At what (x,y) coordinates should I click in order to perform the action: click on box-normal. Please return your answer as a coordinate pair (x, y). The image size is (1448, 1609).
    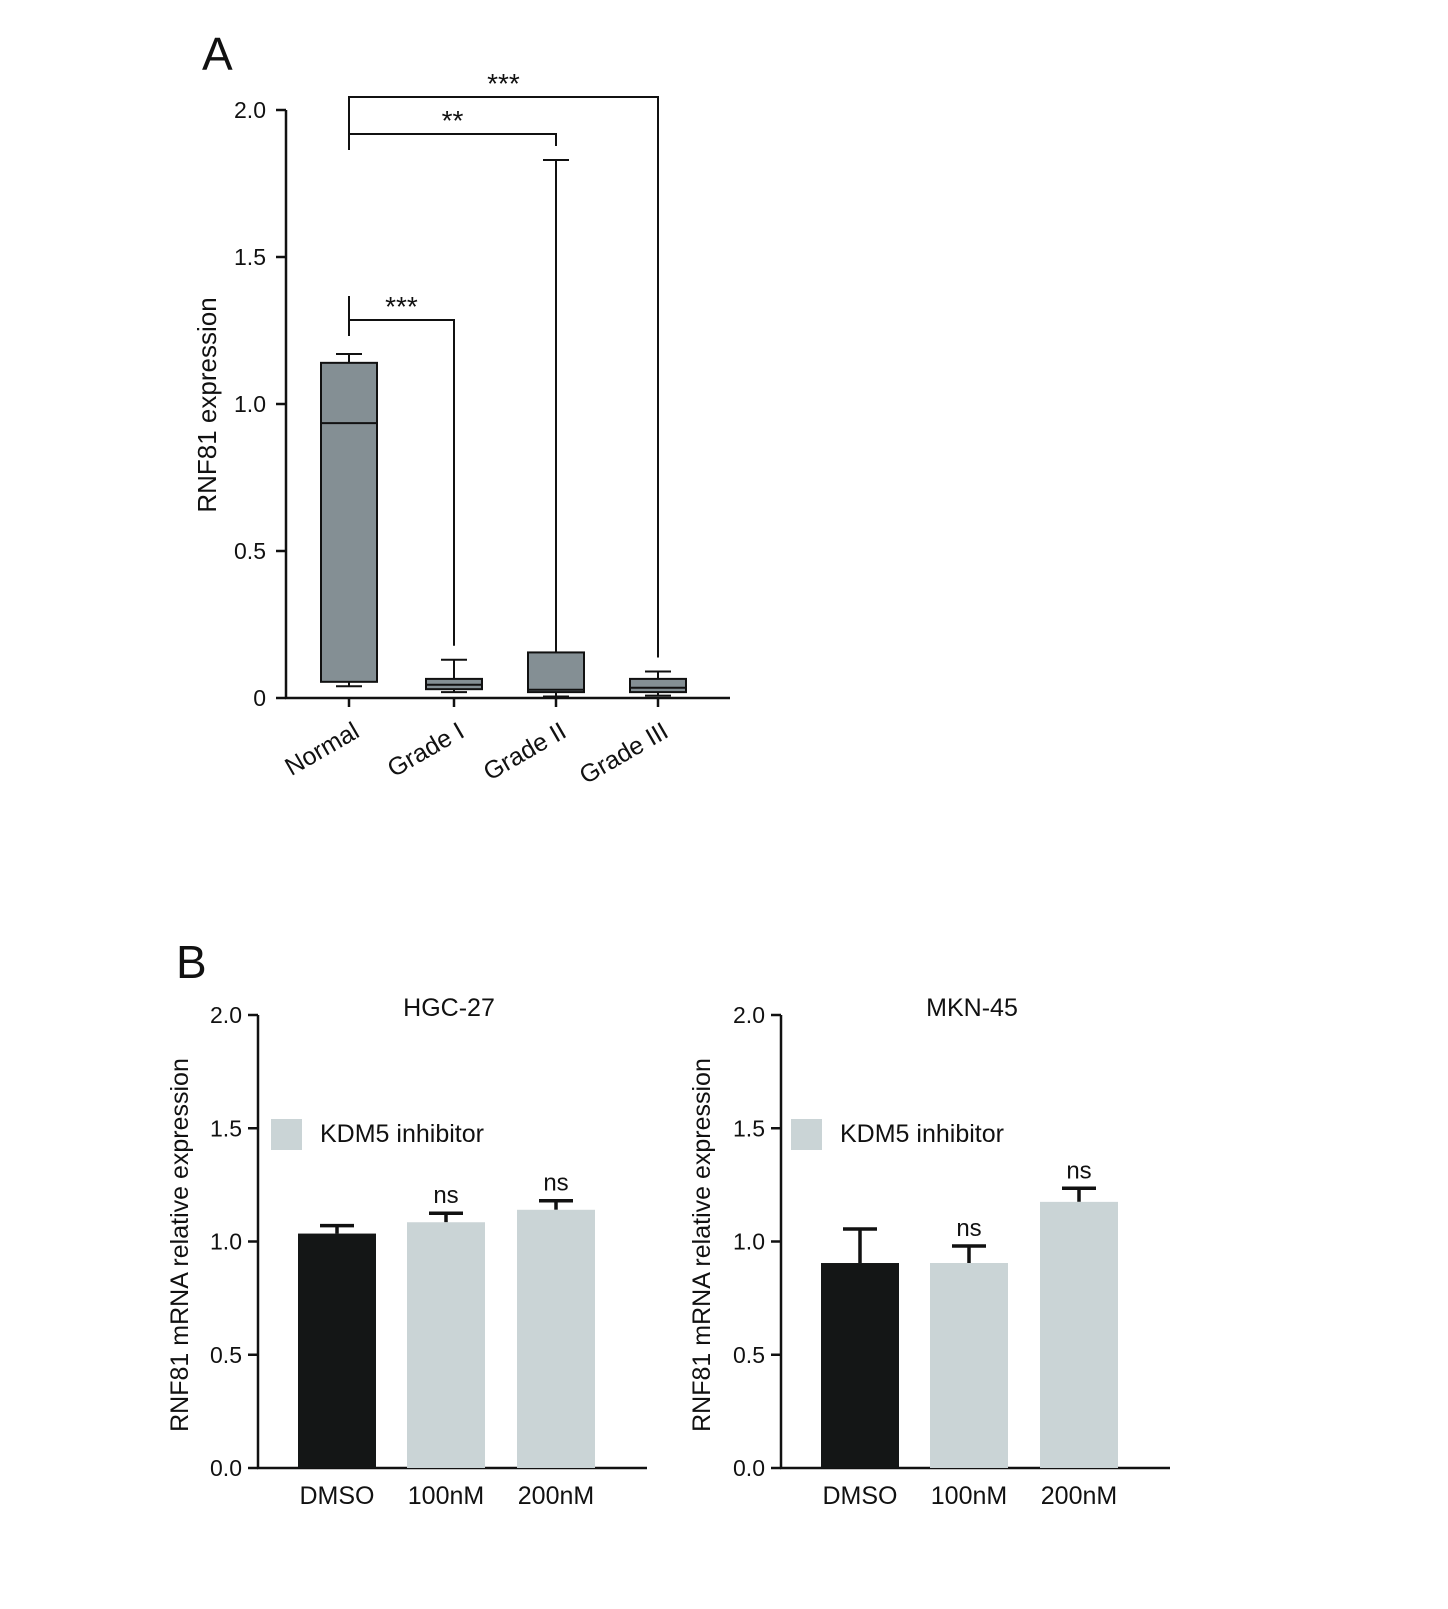
    Looking at the image, I should click on (349, 530).